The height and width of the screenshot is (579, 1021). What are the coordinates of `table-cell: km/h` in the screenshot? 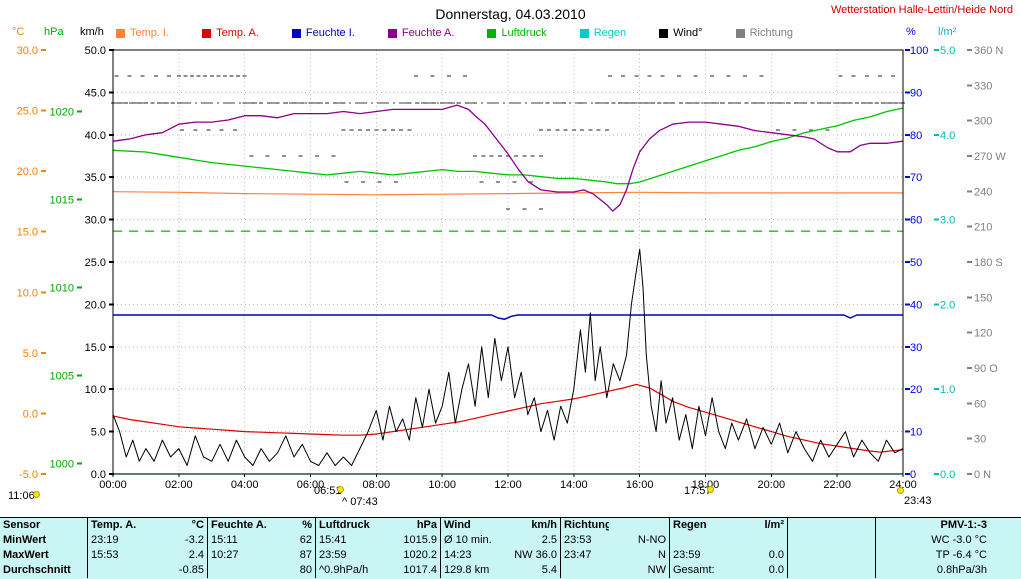 It's located at (534, 525).